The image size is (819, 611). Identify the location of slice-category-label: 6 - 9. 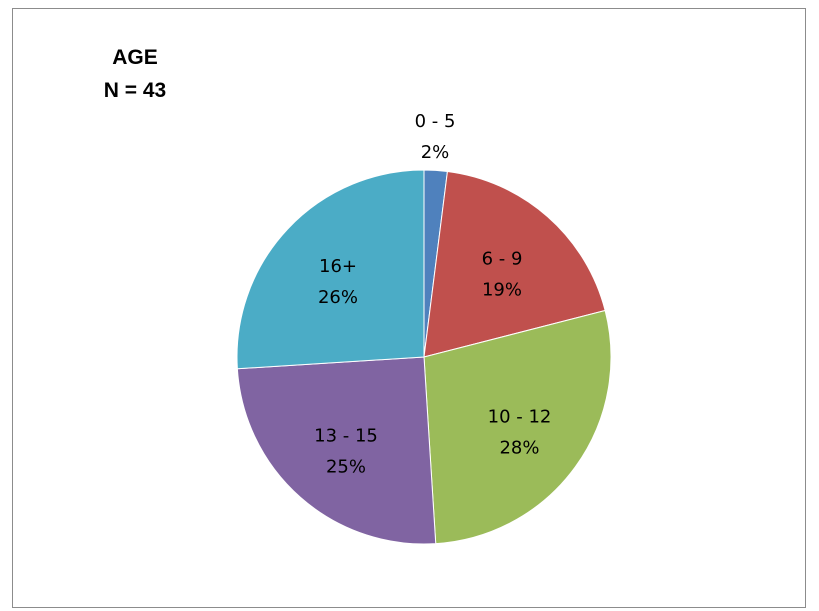
(502, 259).